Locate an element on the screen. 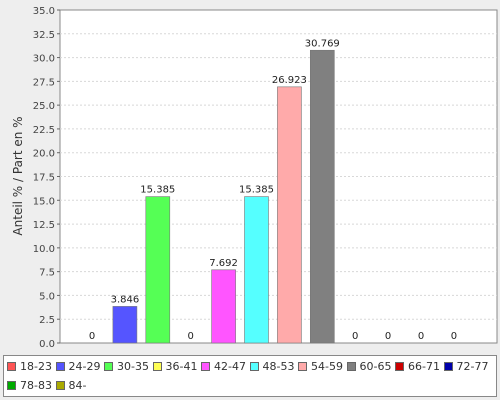  data-label-30-35: 15.385 is located at coordinates (157, 190).